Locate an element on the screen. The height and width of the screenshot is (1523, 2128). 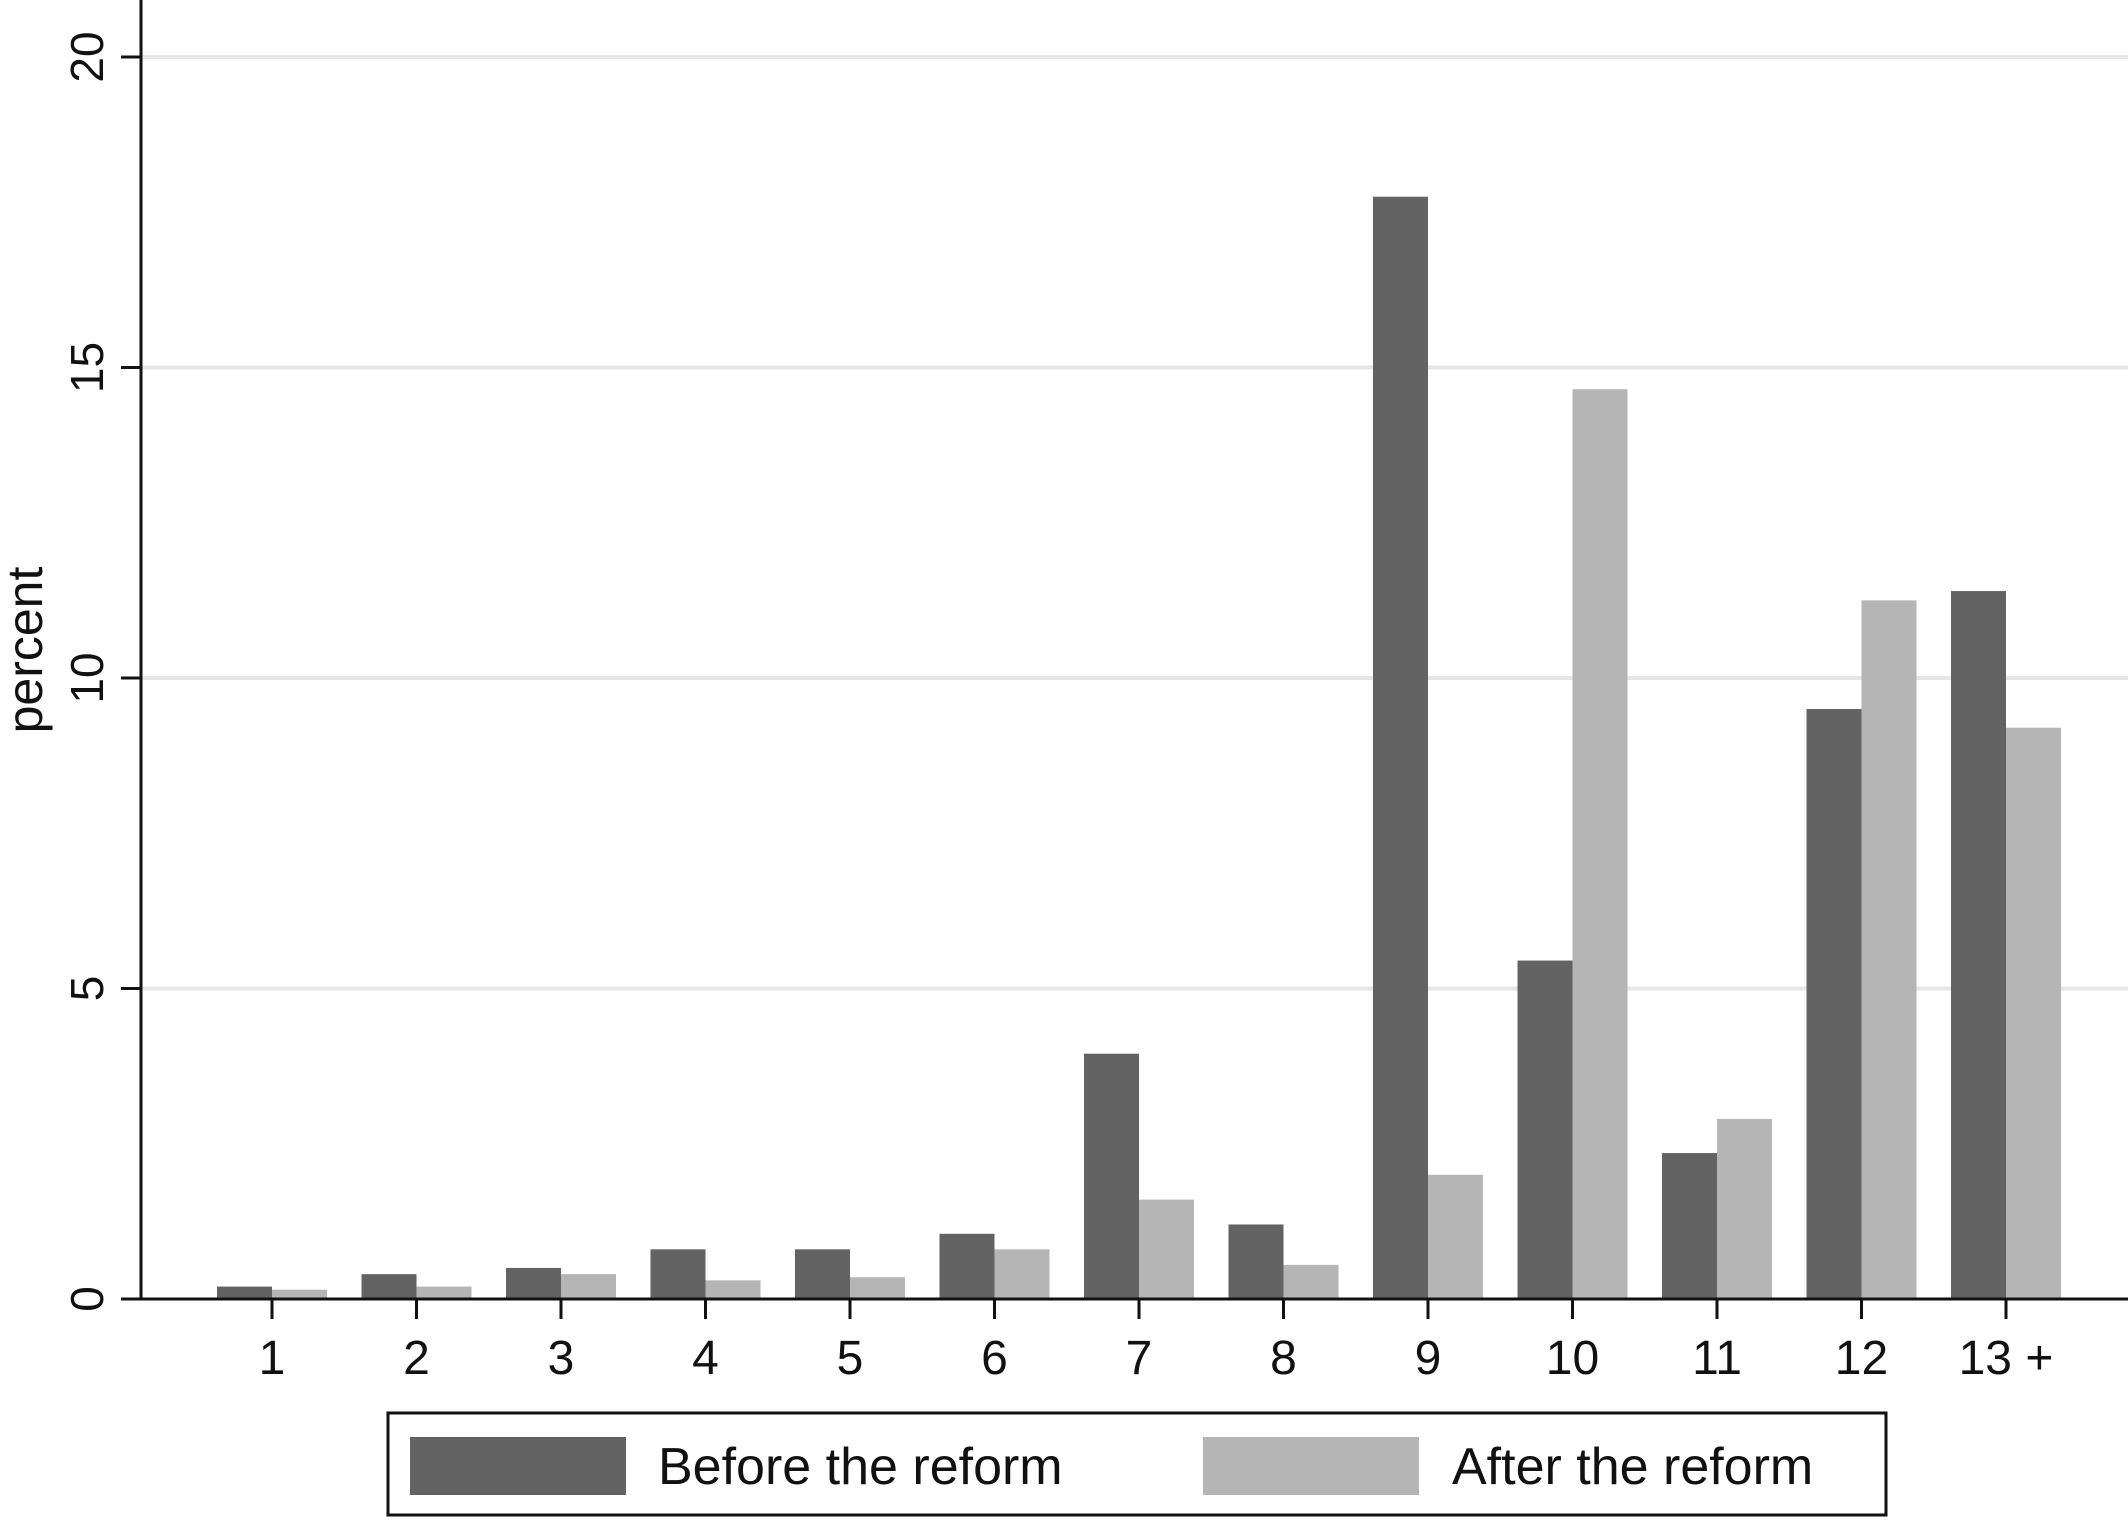
x-tick-label: 11 is located at coordinates (1717, 1358).